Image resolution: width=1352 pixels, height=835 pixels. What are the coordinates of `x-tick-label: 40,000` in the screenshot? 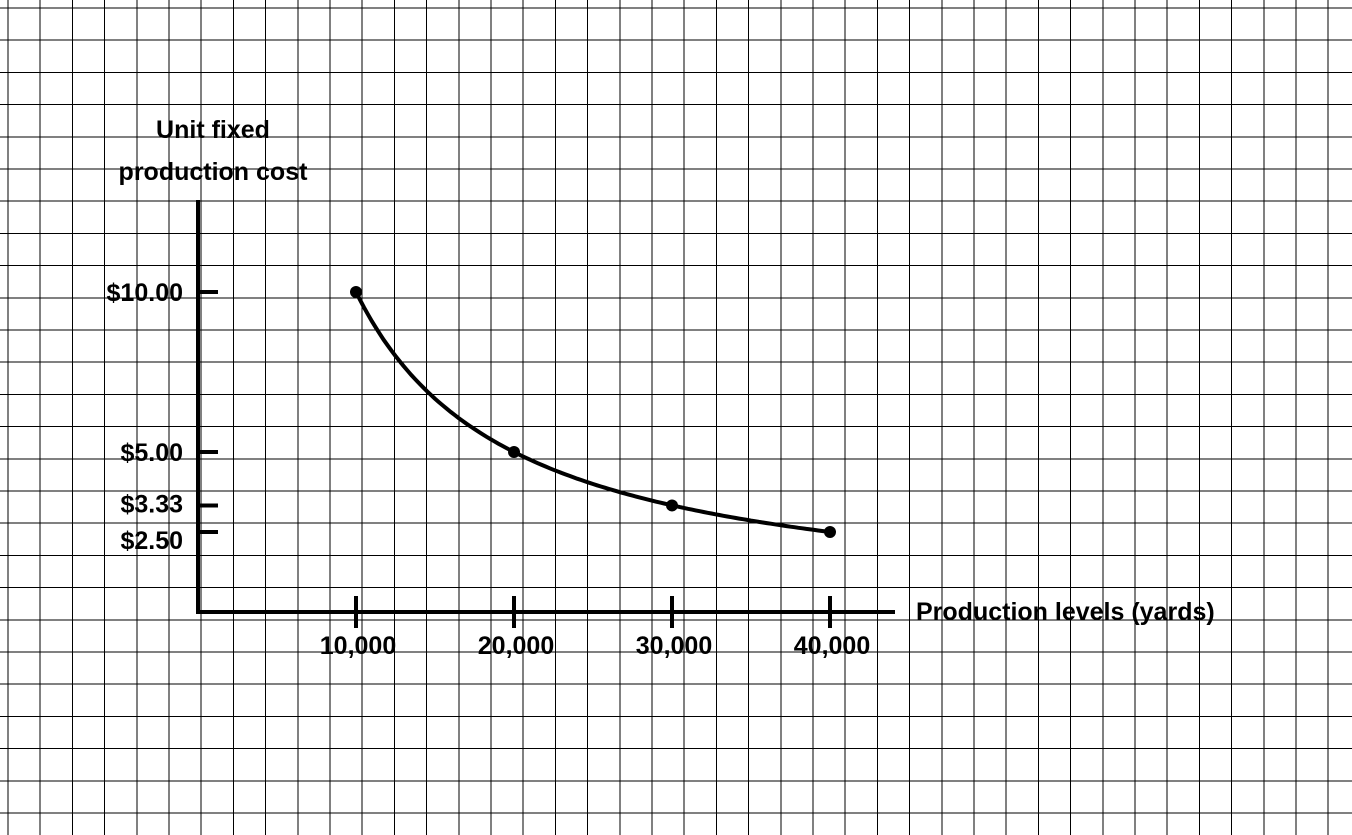 It's located at (832, 646).